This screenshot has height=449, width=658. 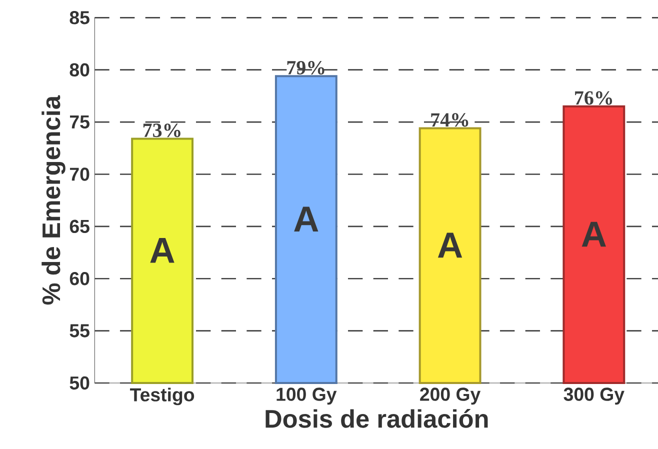 I want to click on data-label: 76%, so click(x=593, y=98).